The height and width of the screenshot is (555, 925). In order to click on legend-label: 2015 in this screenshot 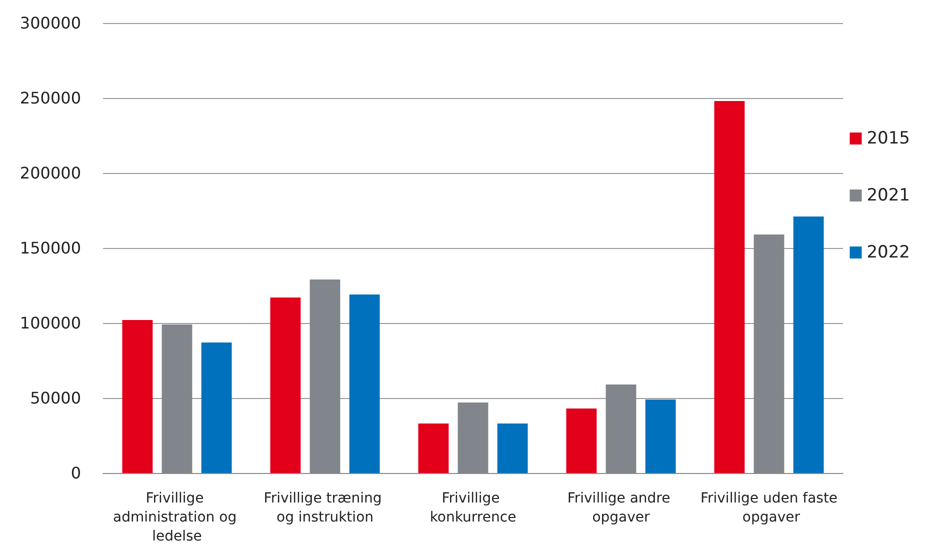, I will do `click(888, 138)`.